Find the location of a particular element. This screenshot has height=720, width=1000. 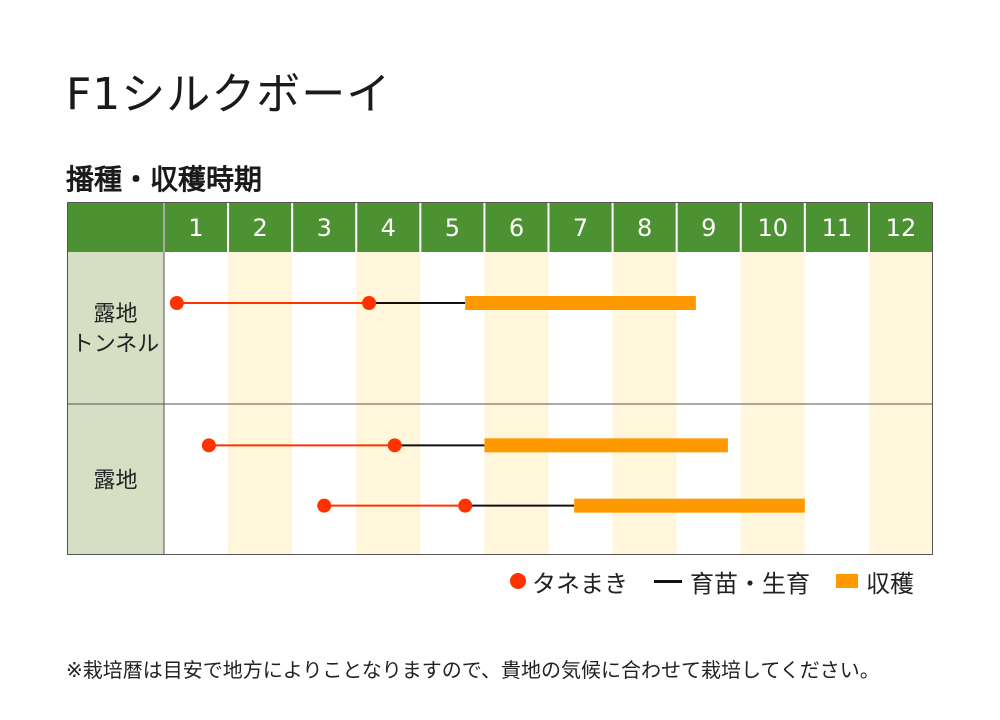

month-label: 2 is located at coordinates (259, 228).